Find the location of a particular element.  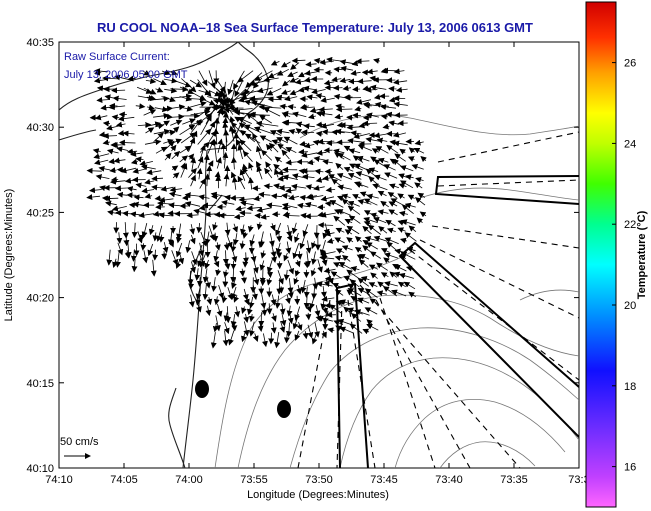

x-tick-label: 73:3 is located at coordinates (578, 480).